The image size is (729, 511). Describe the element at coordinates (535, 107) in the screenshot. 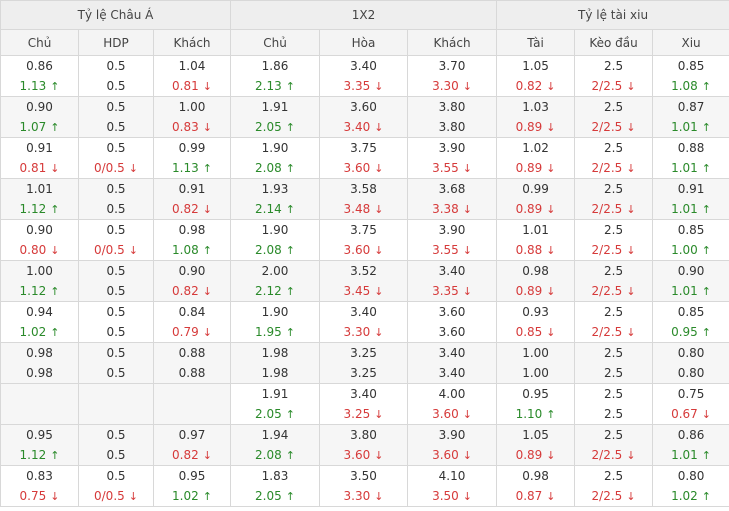

I see `opening-odds: 1.03` at that location.